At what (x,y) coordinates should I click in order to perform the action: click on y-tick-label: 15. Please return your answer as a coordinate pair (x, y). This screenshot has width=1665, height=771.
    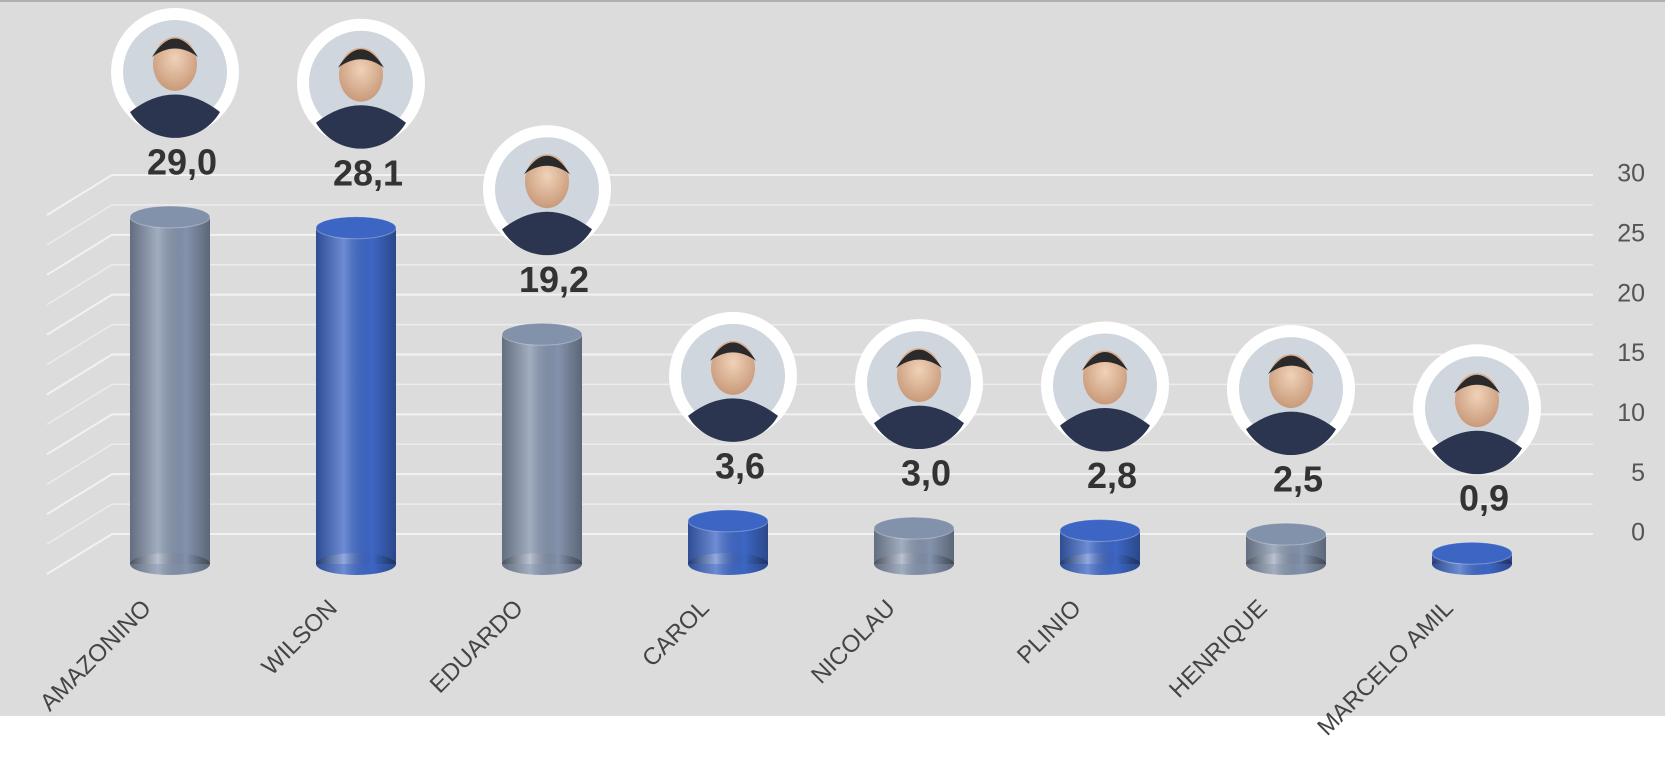
    Looking at the image, I should click on (1631, 353).